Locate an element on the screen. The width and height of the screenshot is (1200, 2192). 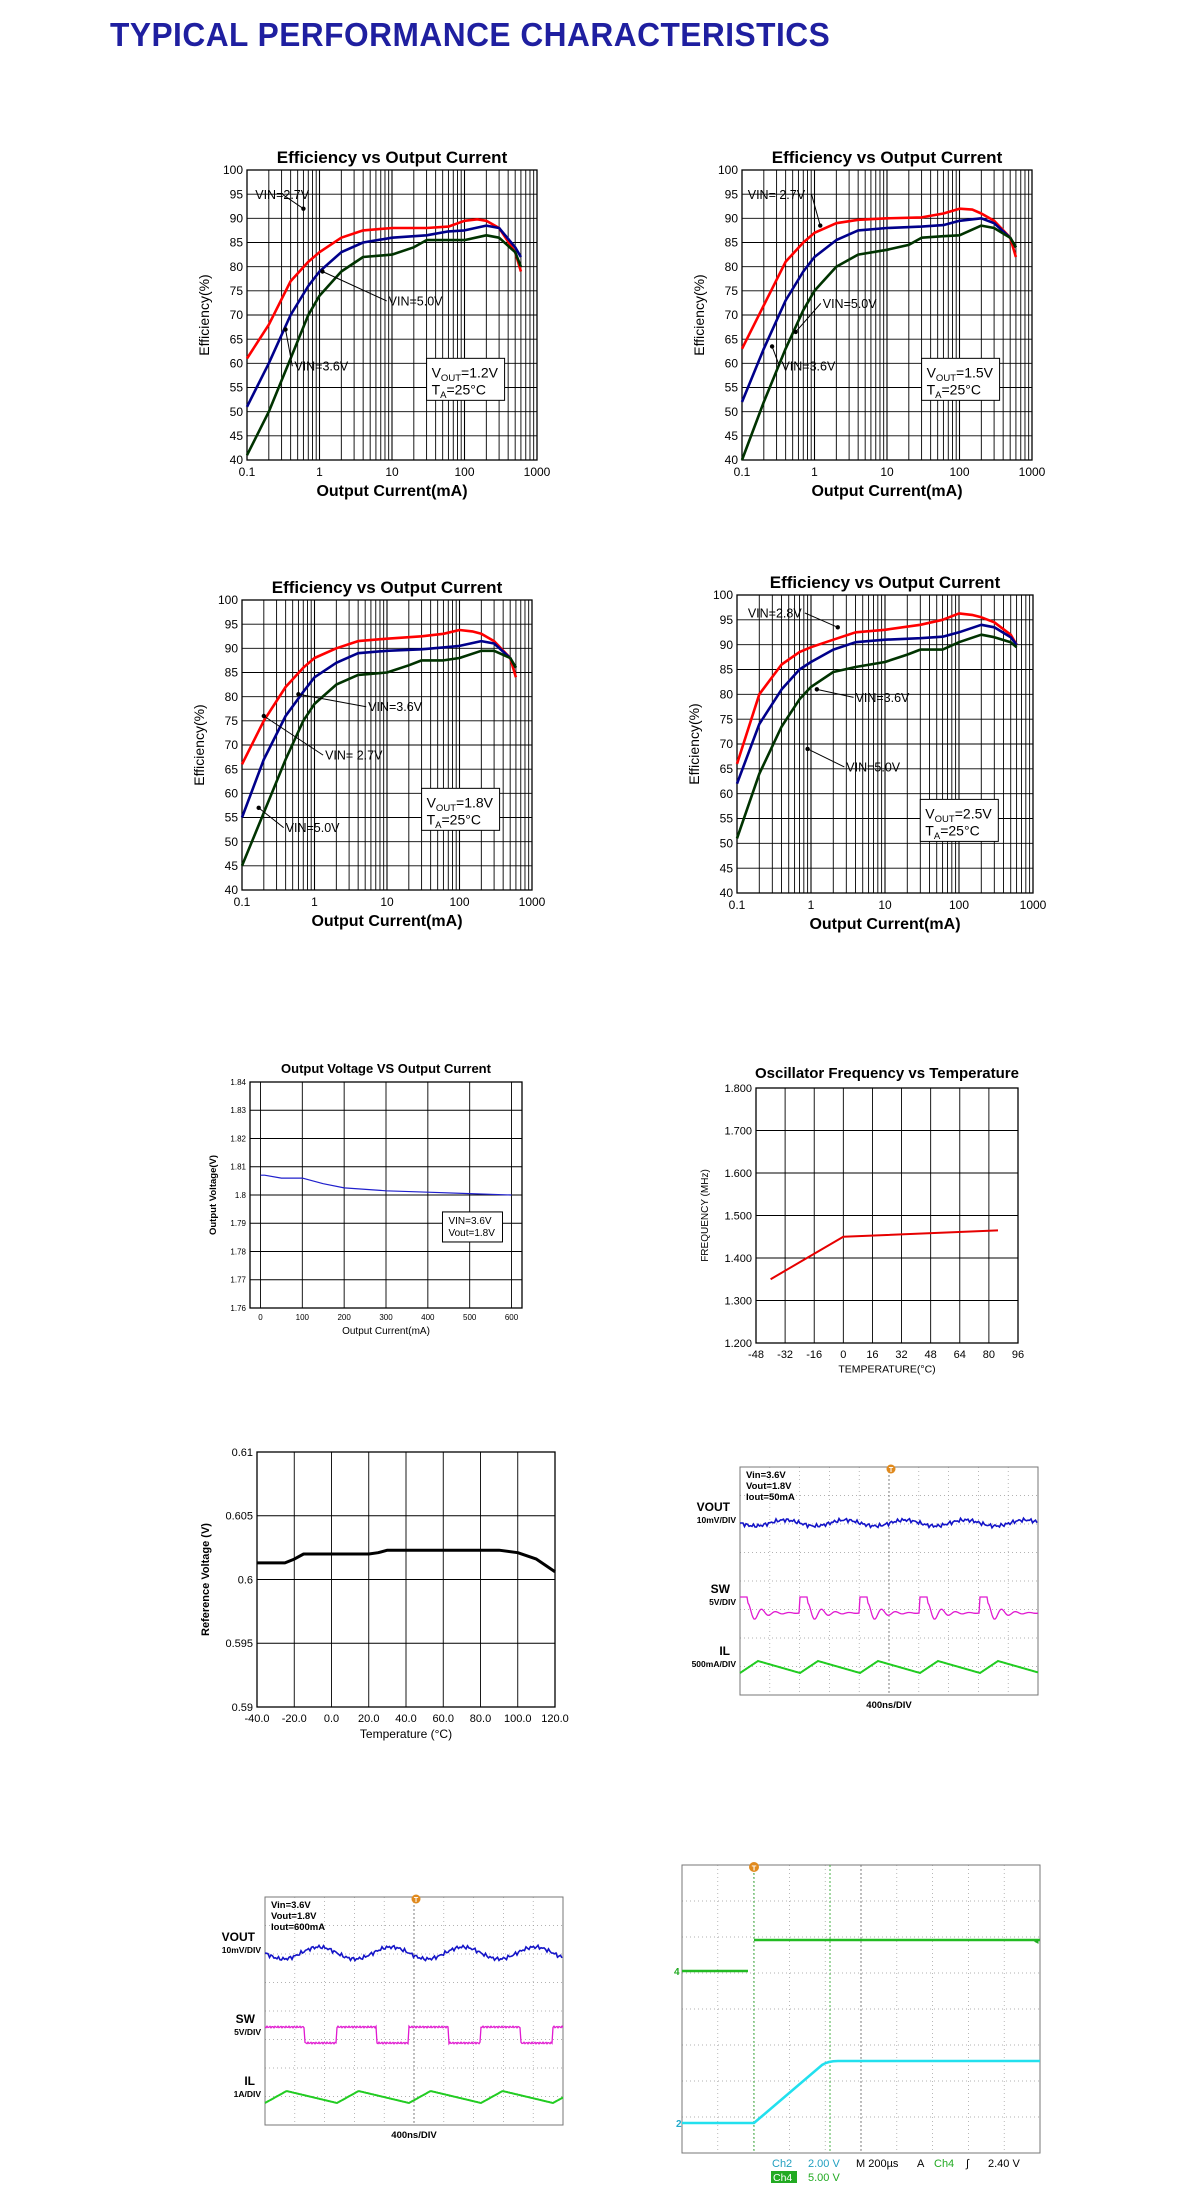
chart-title: Oscillator Frequency vs Temperature is located at coordinates (887, 1073).